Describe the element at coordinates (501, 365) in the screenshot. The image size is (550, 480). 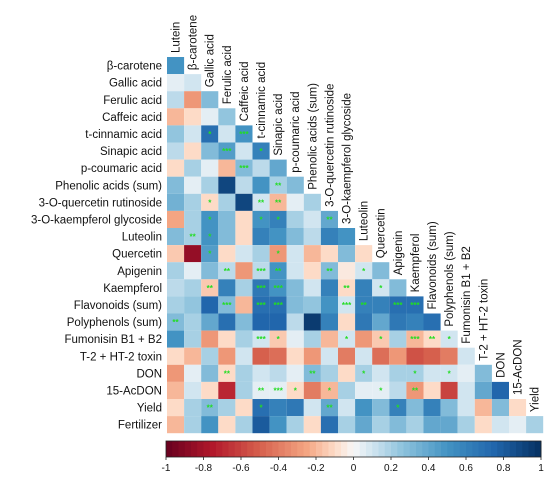
I see `column-label: DON` at that location.